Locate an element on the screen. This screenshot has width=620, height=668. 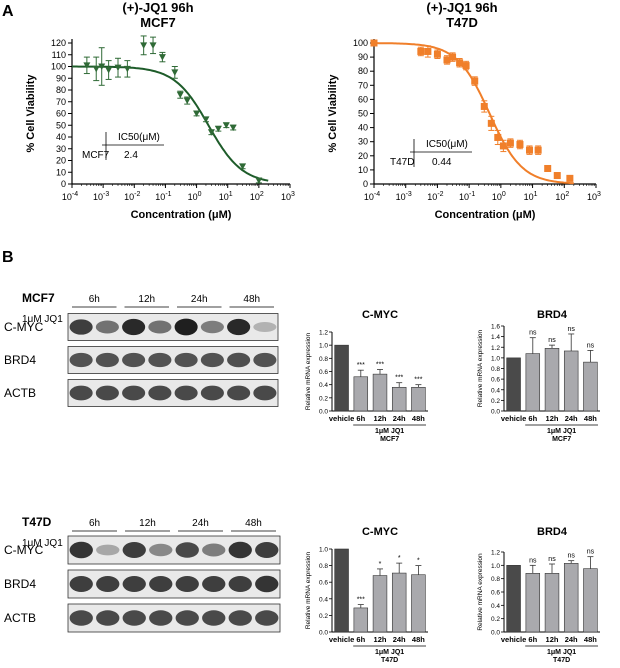
fit-curve is located at coordinates (170, 123).